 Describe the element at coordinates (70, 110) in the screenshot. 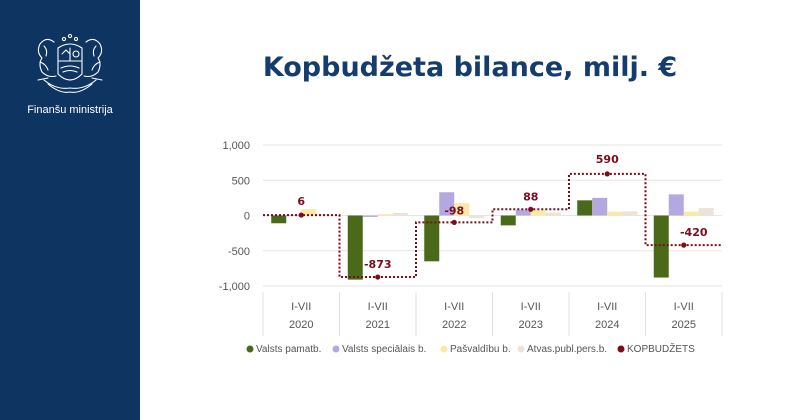

I see `organization-name: Finanšu ministrija` at that location.